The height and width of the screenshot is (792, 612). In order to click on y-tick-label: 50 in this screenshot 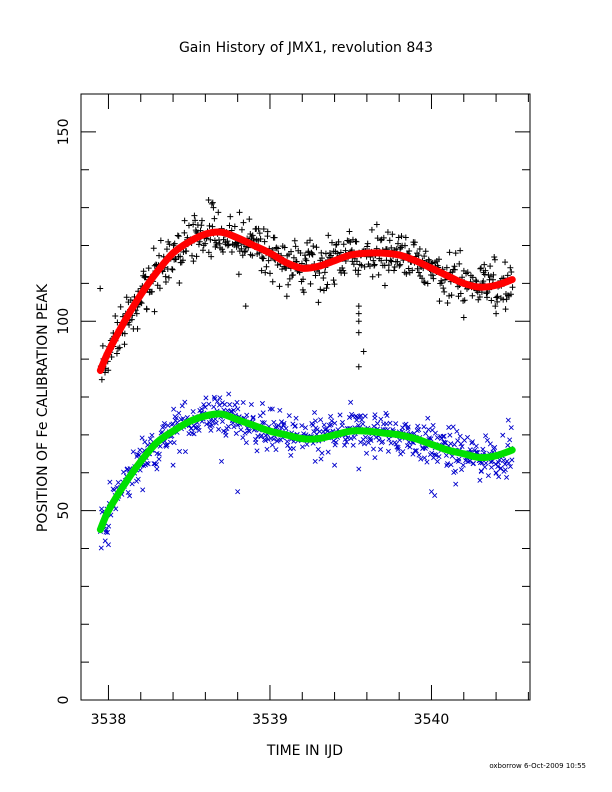, I will do `click(64, 511)`.